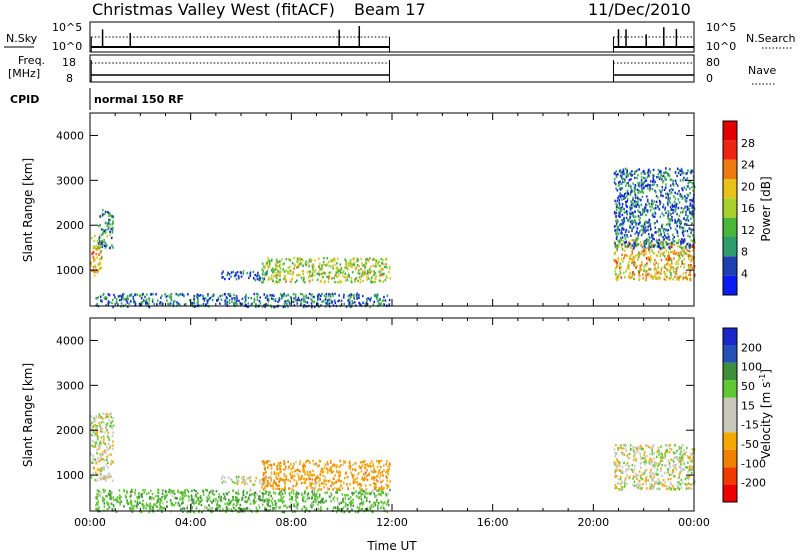  Describe the element at coordinates (765, 414) in the screenshot. I see `velocity-colorbar-label: Velocity [m s-1]` at that location.